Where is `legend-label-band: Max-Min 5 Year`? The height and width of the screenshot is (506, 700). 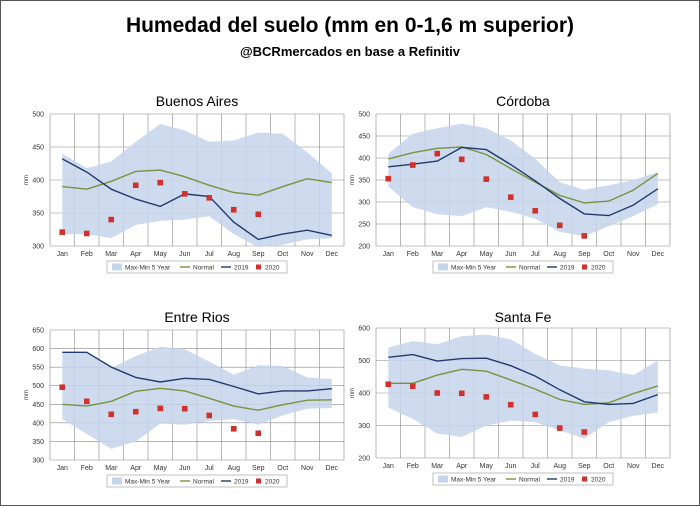
legend-label-band: Max-Min 5 Year is located at coordinates (474, 480).